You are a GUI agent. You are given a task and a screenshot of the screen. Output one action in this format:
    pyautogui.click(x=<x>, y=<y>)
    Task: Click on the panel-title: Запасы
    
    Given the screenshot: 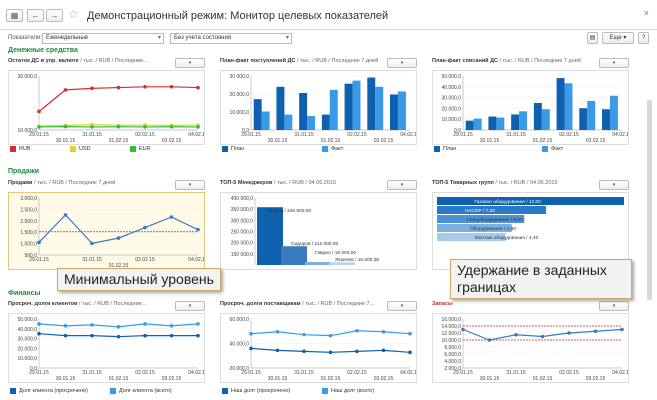 What is the action you would take?
    pyautogui.click(x=512, y=304)
    